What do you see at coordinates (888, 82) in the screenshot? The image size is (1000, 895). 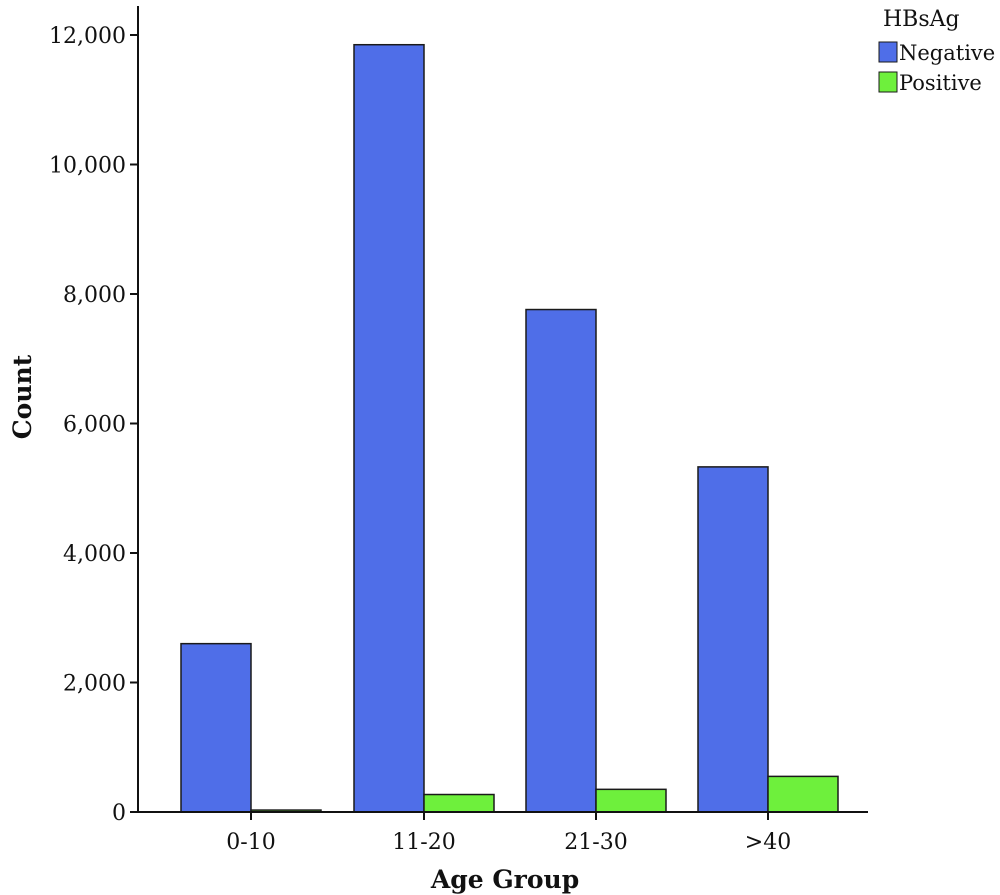 I see `legend-swatch-positive` at bounding box center [888, 82].